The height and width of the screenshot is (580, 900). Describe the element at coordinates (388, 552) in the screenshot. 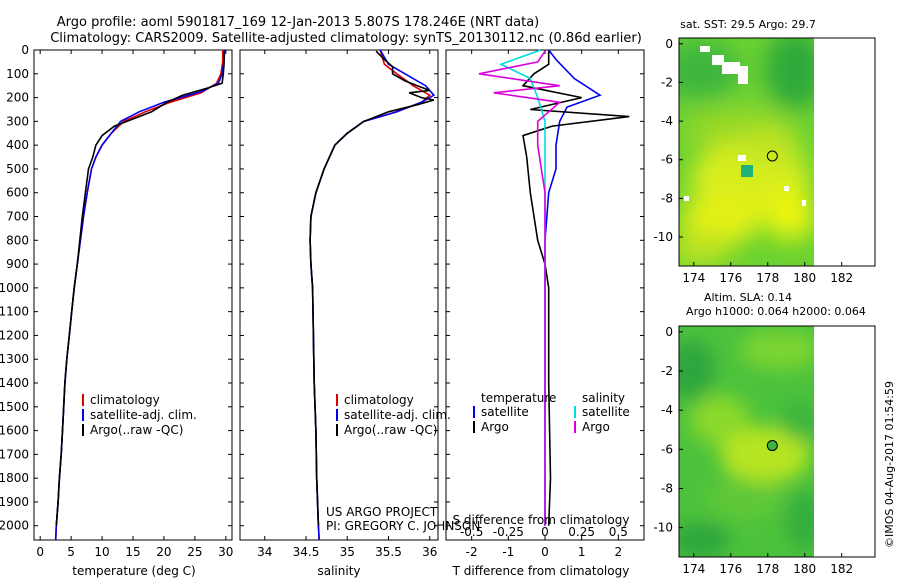

I see `x-tick-label: 35.5` at that location.